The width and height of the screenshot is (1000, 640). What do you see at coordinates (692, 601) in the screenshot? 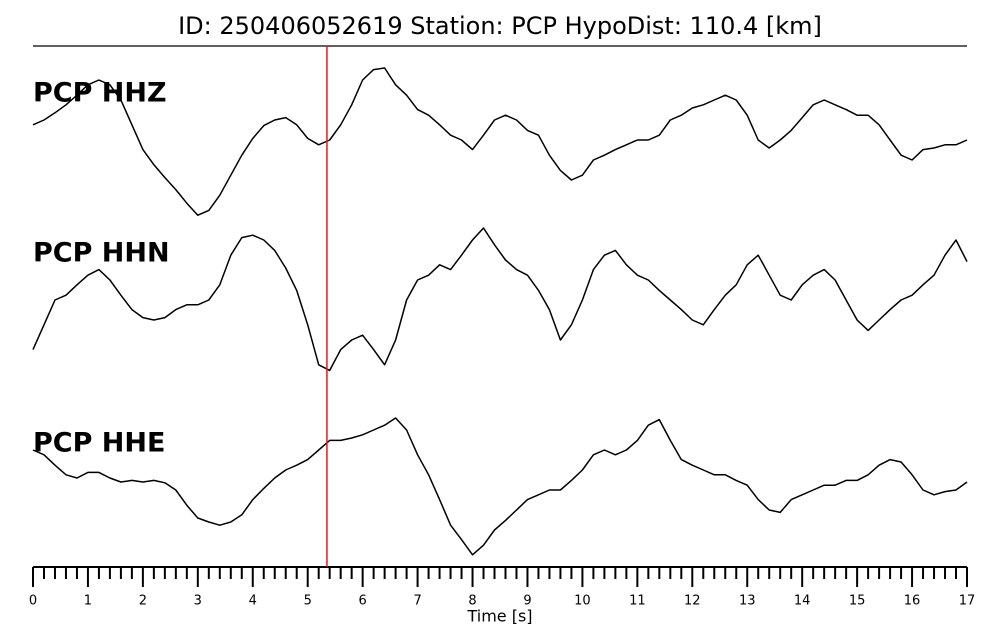
I see `x-tick-label: 12` at bounding box center [692, 601].